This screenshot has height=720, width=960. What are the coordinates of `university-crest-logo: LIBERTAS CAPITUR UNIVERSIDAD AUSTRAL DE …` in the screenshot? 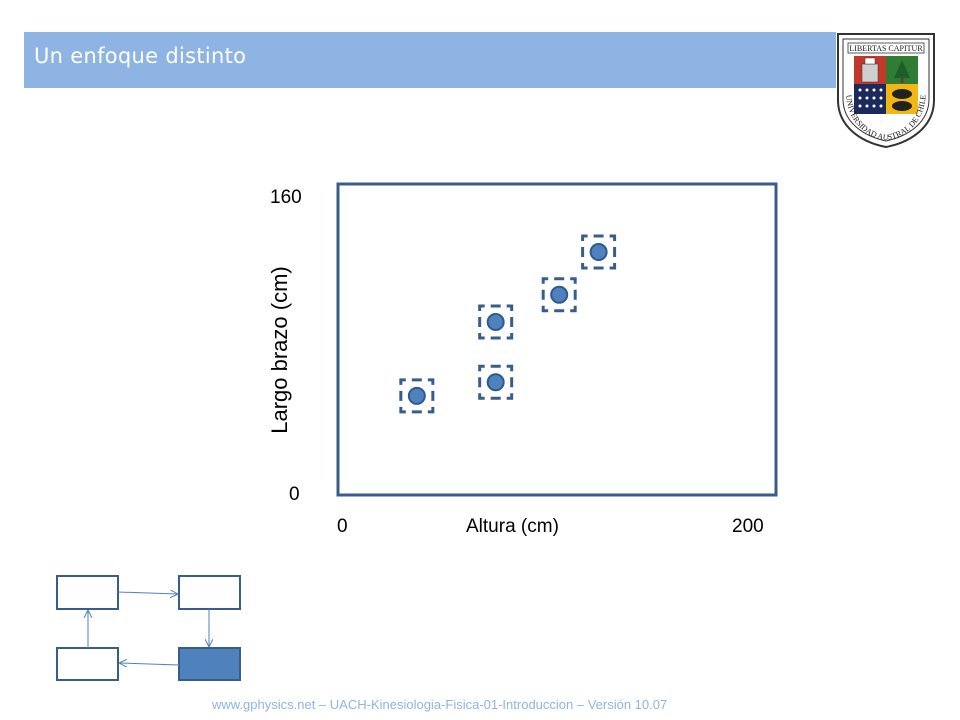 It's located at (886, 91).